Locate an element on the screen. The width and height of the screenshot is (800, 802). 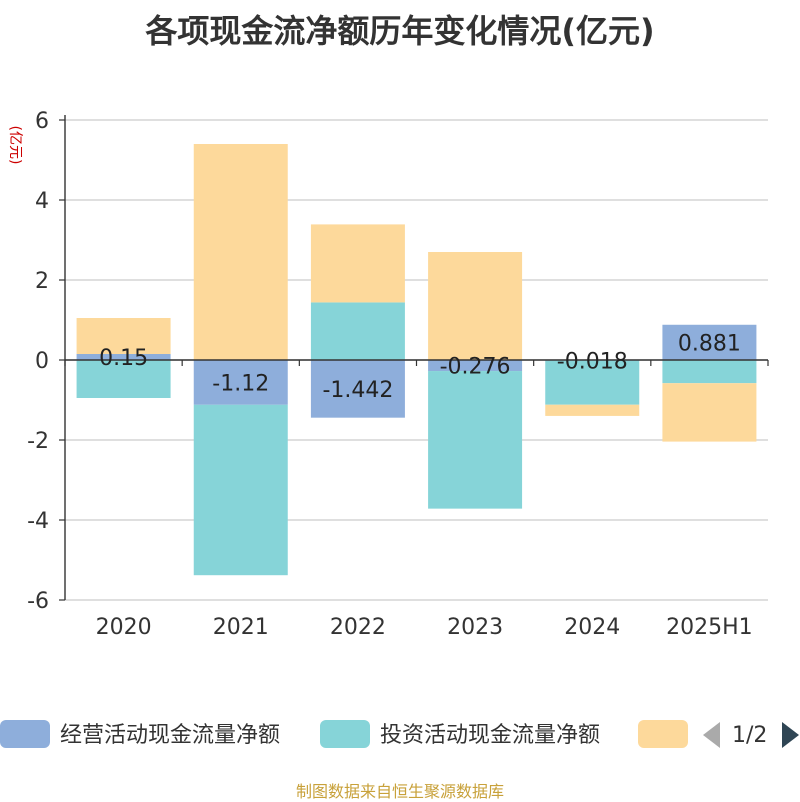
legend-page-indicator: 1/2 is located at coordinates (749, 735).